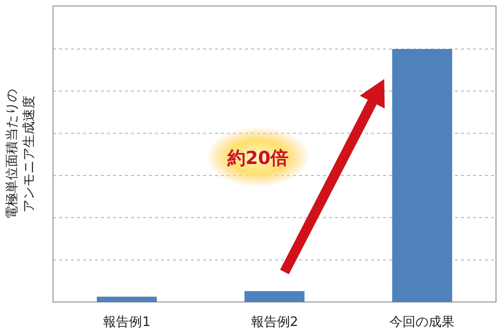 The width and height of the screenshot is (500, 335). What do you see at coordinates (274, 322) in the screenshot?
I see `x-tick-label: 報告例2` at bounding box center [274, 322].